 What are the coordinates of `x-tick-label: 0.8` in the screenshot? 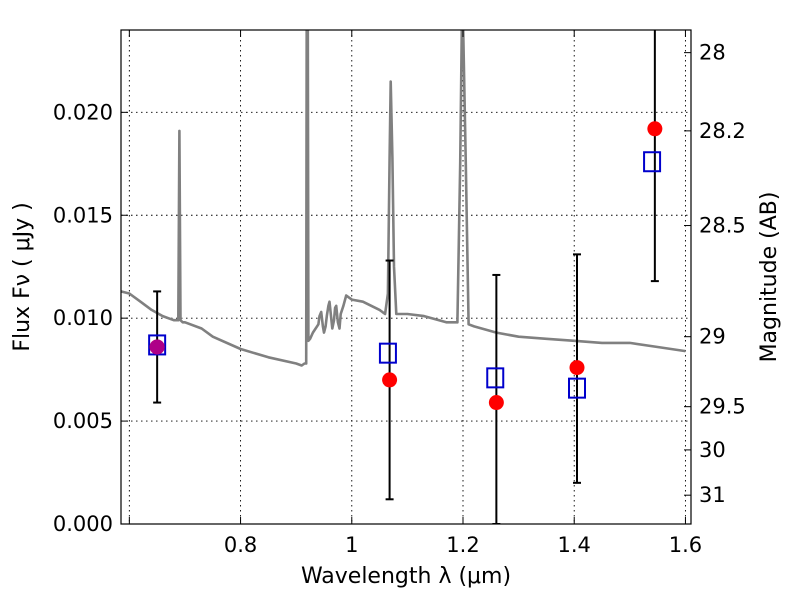 It's located at (240, 545).